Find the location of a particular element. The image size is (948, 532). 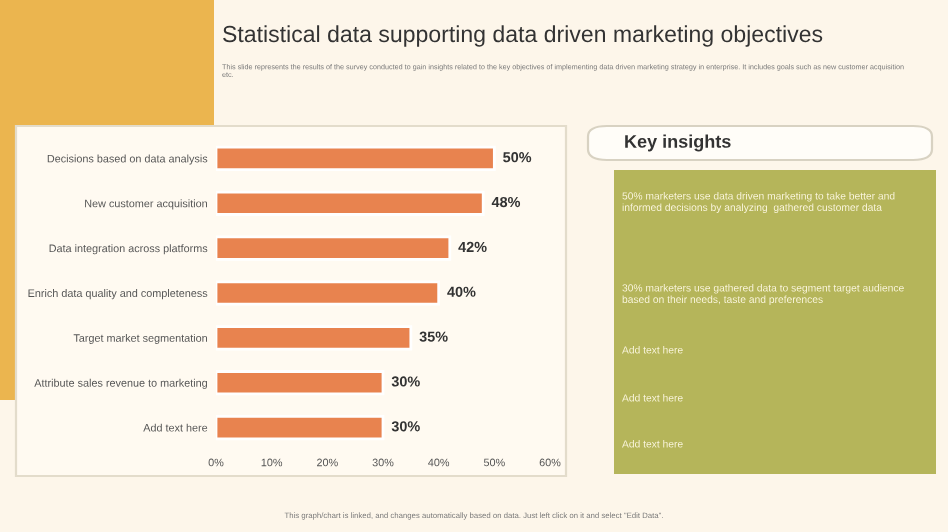

text: Key insights is located at coordinates (678, 143).